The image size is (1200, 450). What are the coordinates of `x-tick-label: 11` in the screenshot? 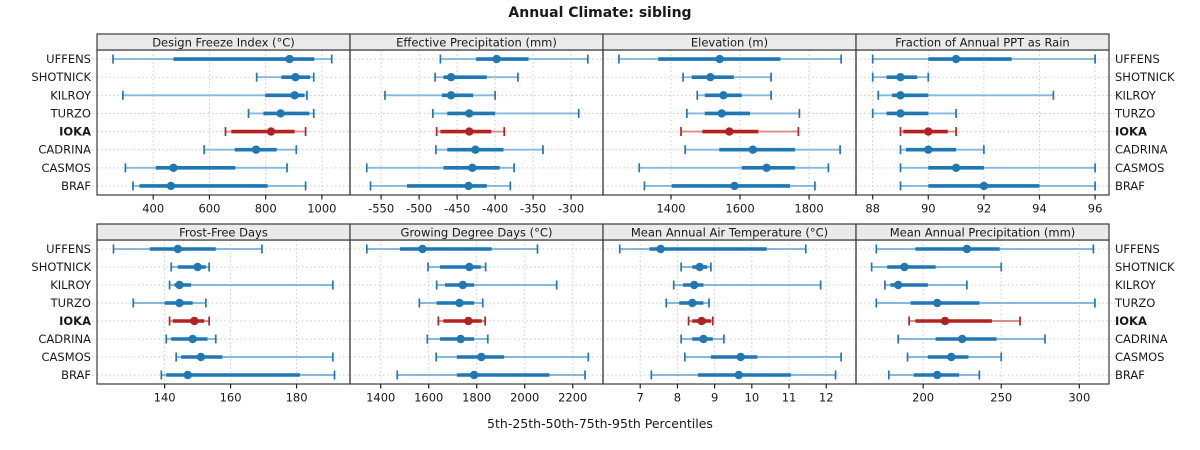 It's located at (789, 398).